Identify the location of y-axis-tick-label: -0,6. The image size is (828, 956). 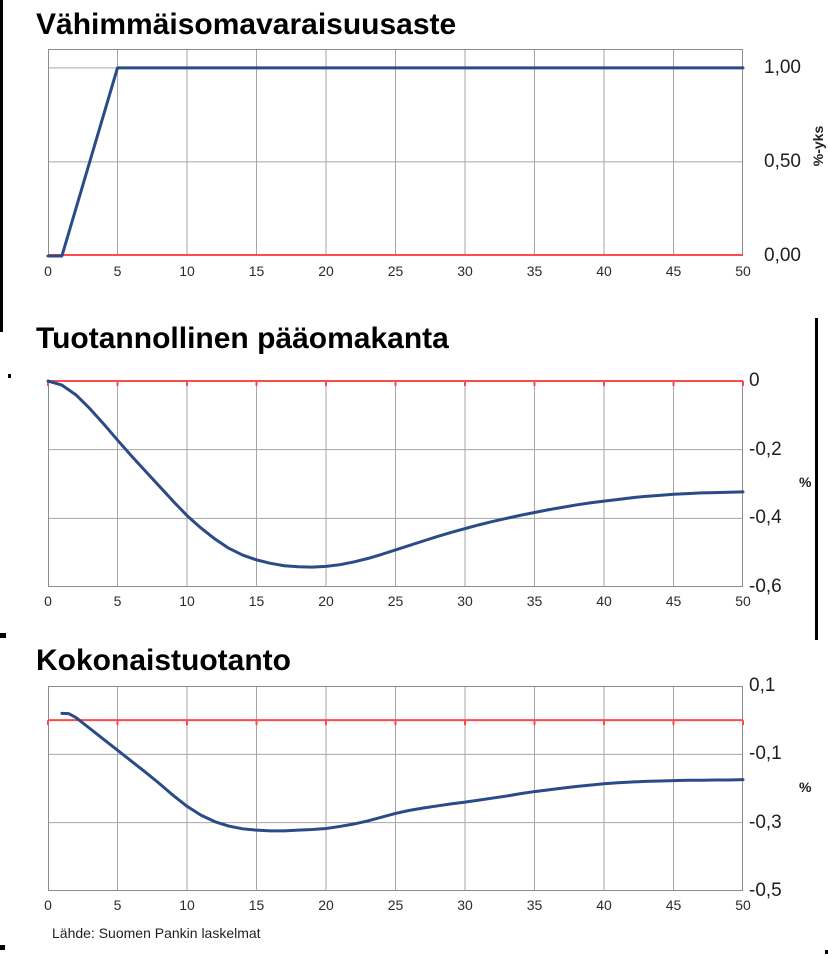
(765, 586).